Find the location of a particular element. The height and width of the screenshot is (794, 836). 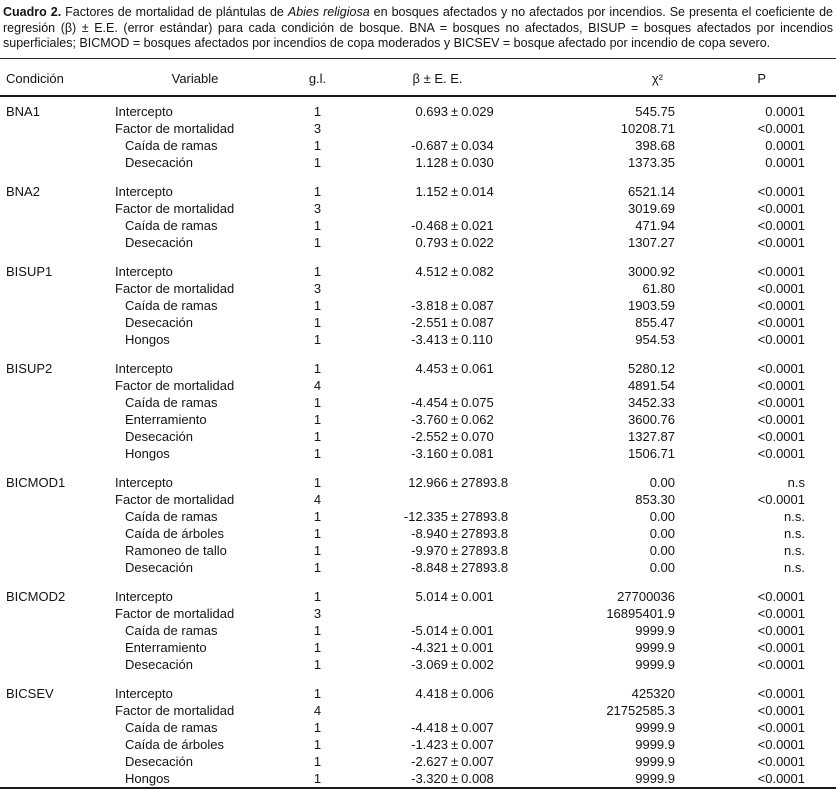

table-row: Hongos 1 -3.413 ±0.110 954.53 <0.0001 is located at coordinates (418, 339).